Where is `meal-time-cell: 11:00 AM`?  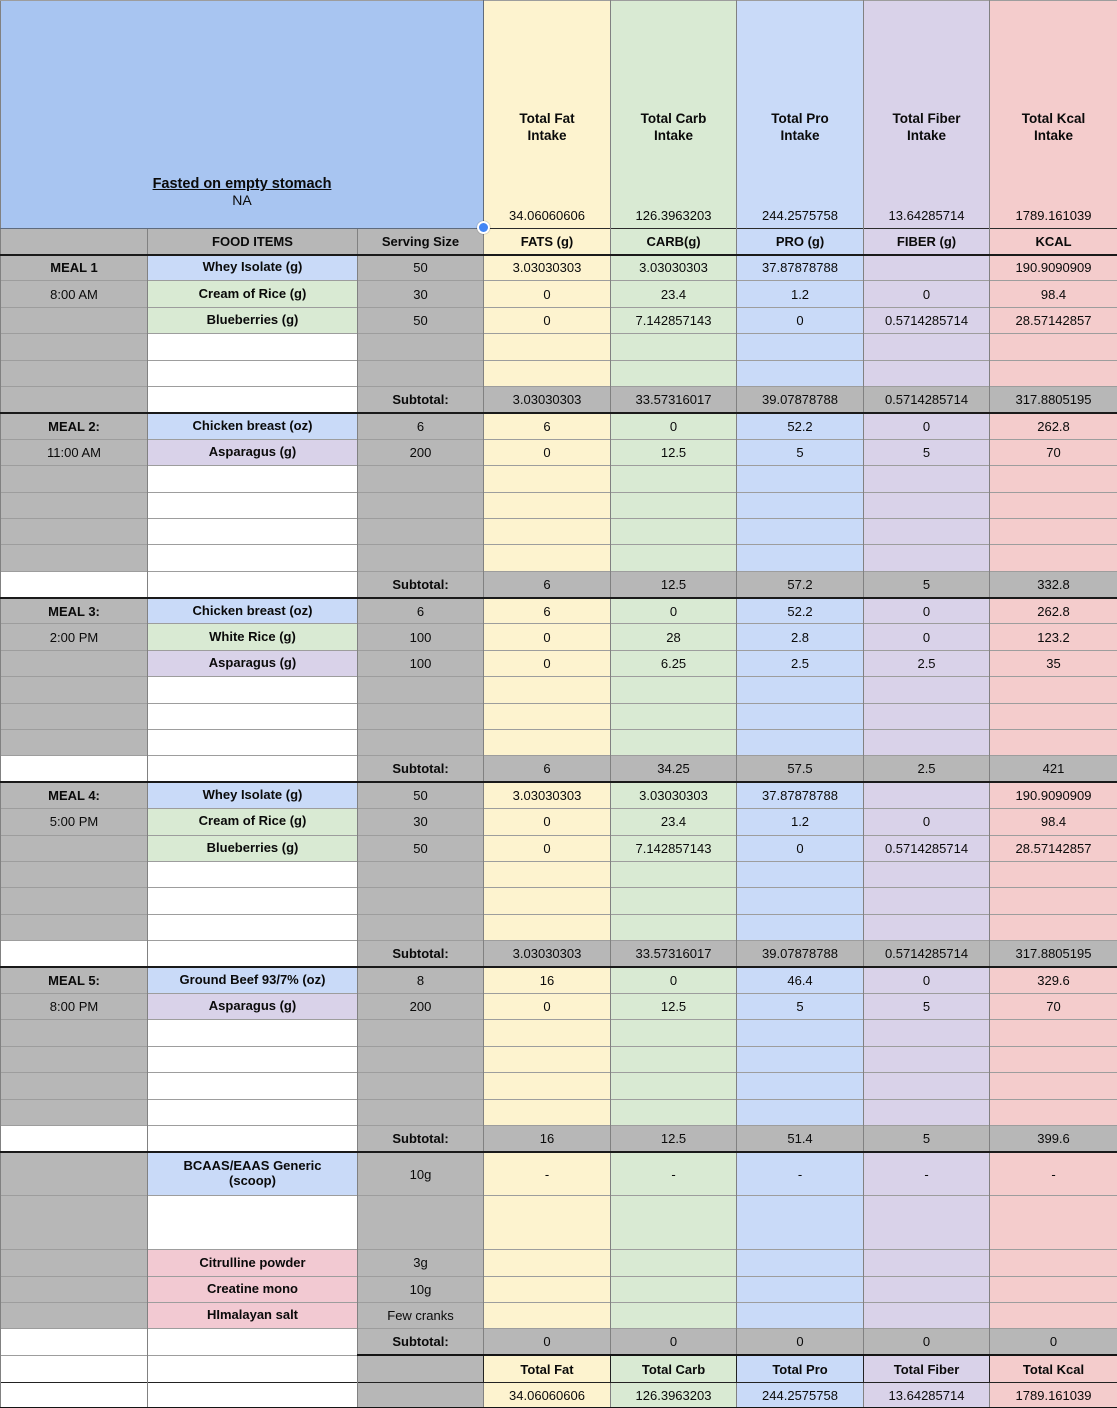 meal-time-cell: 11:00 AM is located at coordinates (74, 452).